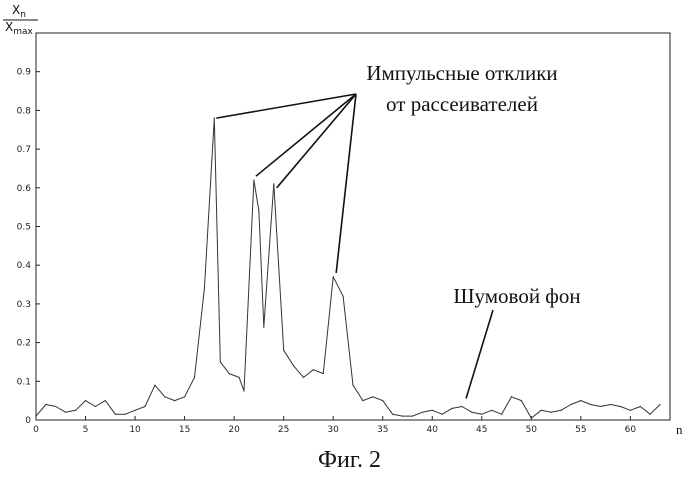 The image size is (699, 479). What do you see at coordinates (36, 430) in the screenshot?
I see `x-tick-label: 0` at bounding box center [36, 430].